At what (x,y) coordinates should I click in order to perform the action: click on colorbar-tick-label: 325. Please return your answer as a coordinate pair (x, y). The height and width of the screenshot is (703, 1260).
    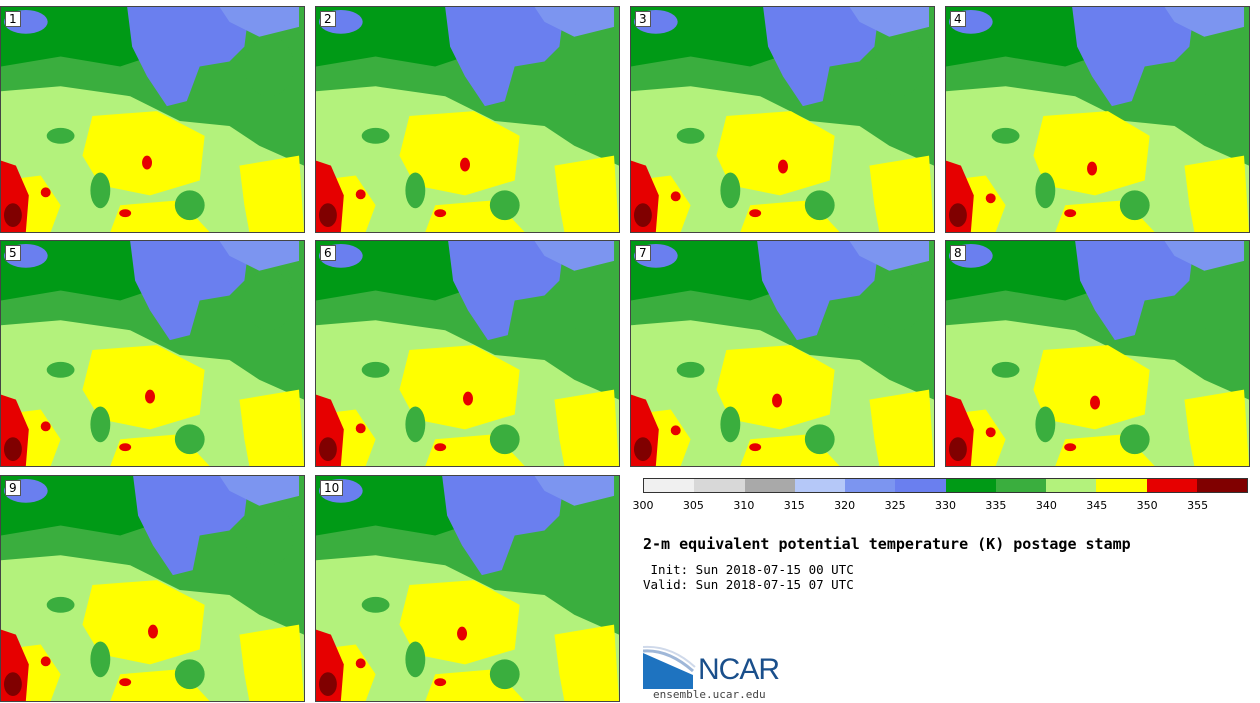
    Looking at the image, I should click on (895, 505).